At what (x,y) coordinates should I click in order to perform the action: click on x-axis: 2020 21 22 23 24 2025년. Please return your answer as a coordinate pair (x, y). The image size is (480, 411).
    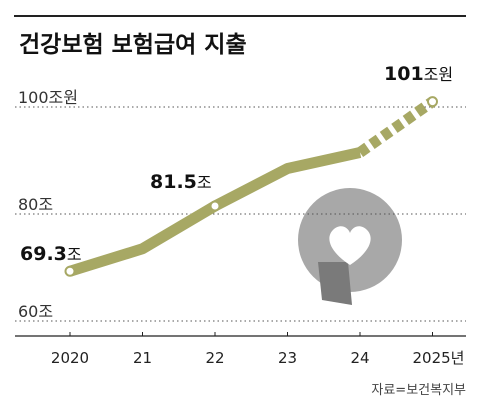
    Looking at the image, I should click on (240, 349).